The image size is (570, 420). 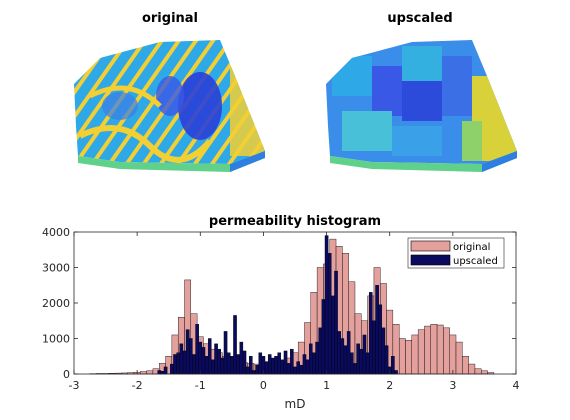 What do you see at coordinates (169, 106) in the screenshot?
I see `original-permeability-3d-model` at bounding box center [169, 106].